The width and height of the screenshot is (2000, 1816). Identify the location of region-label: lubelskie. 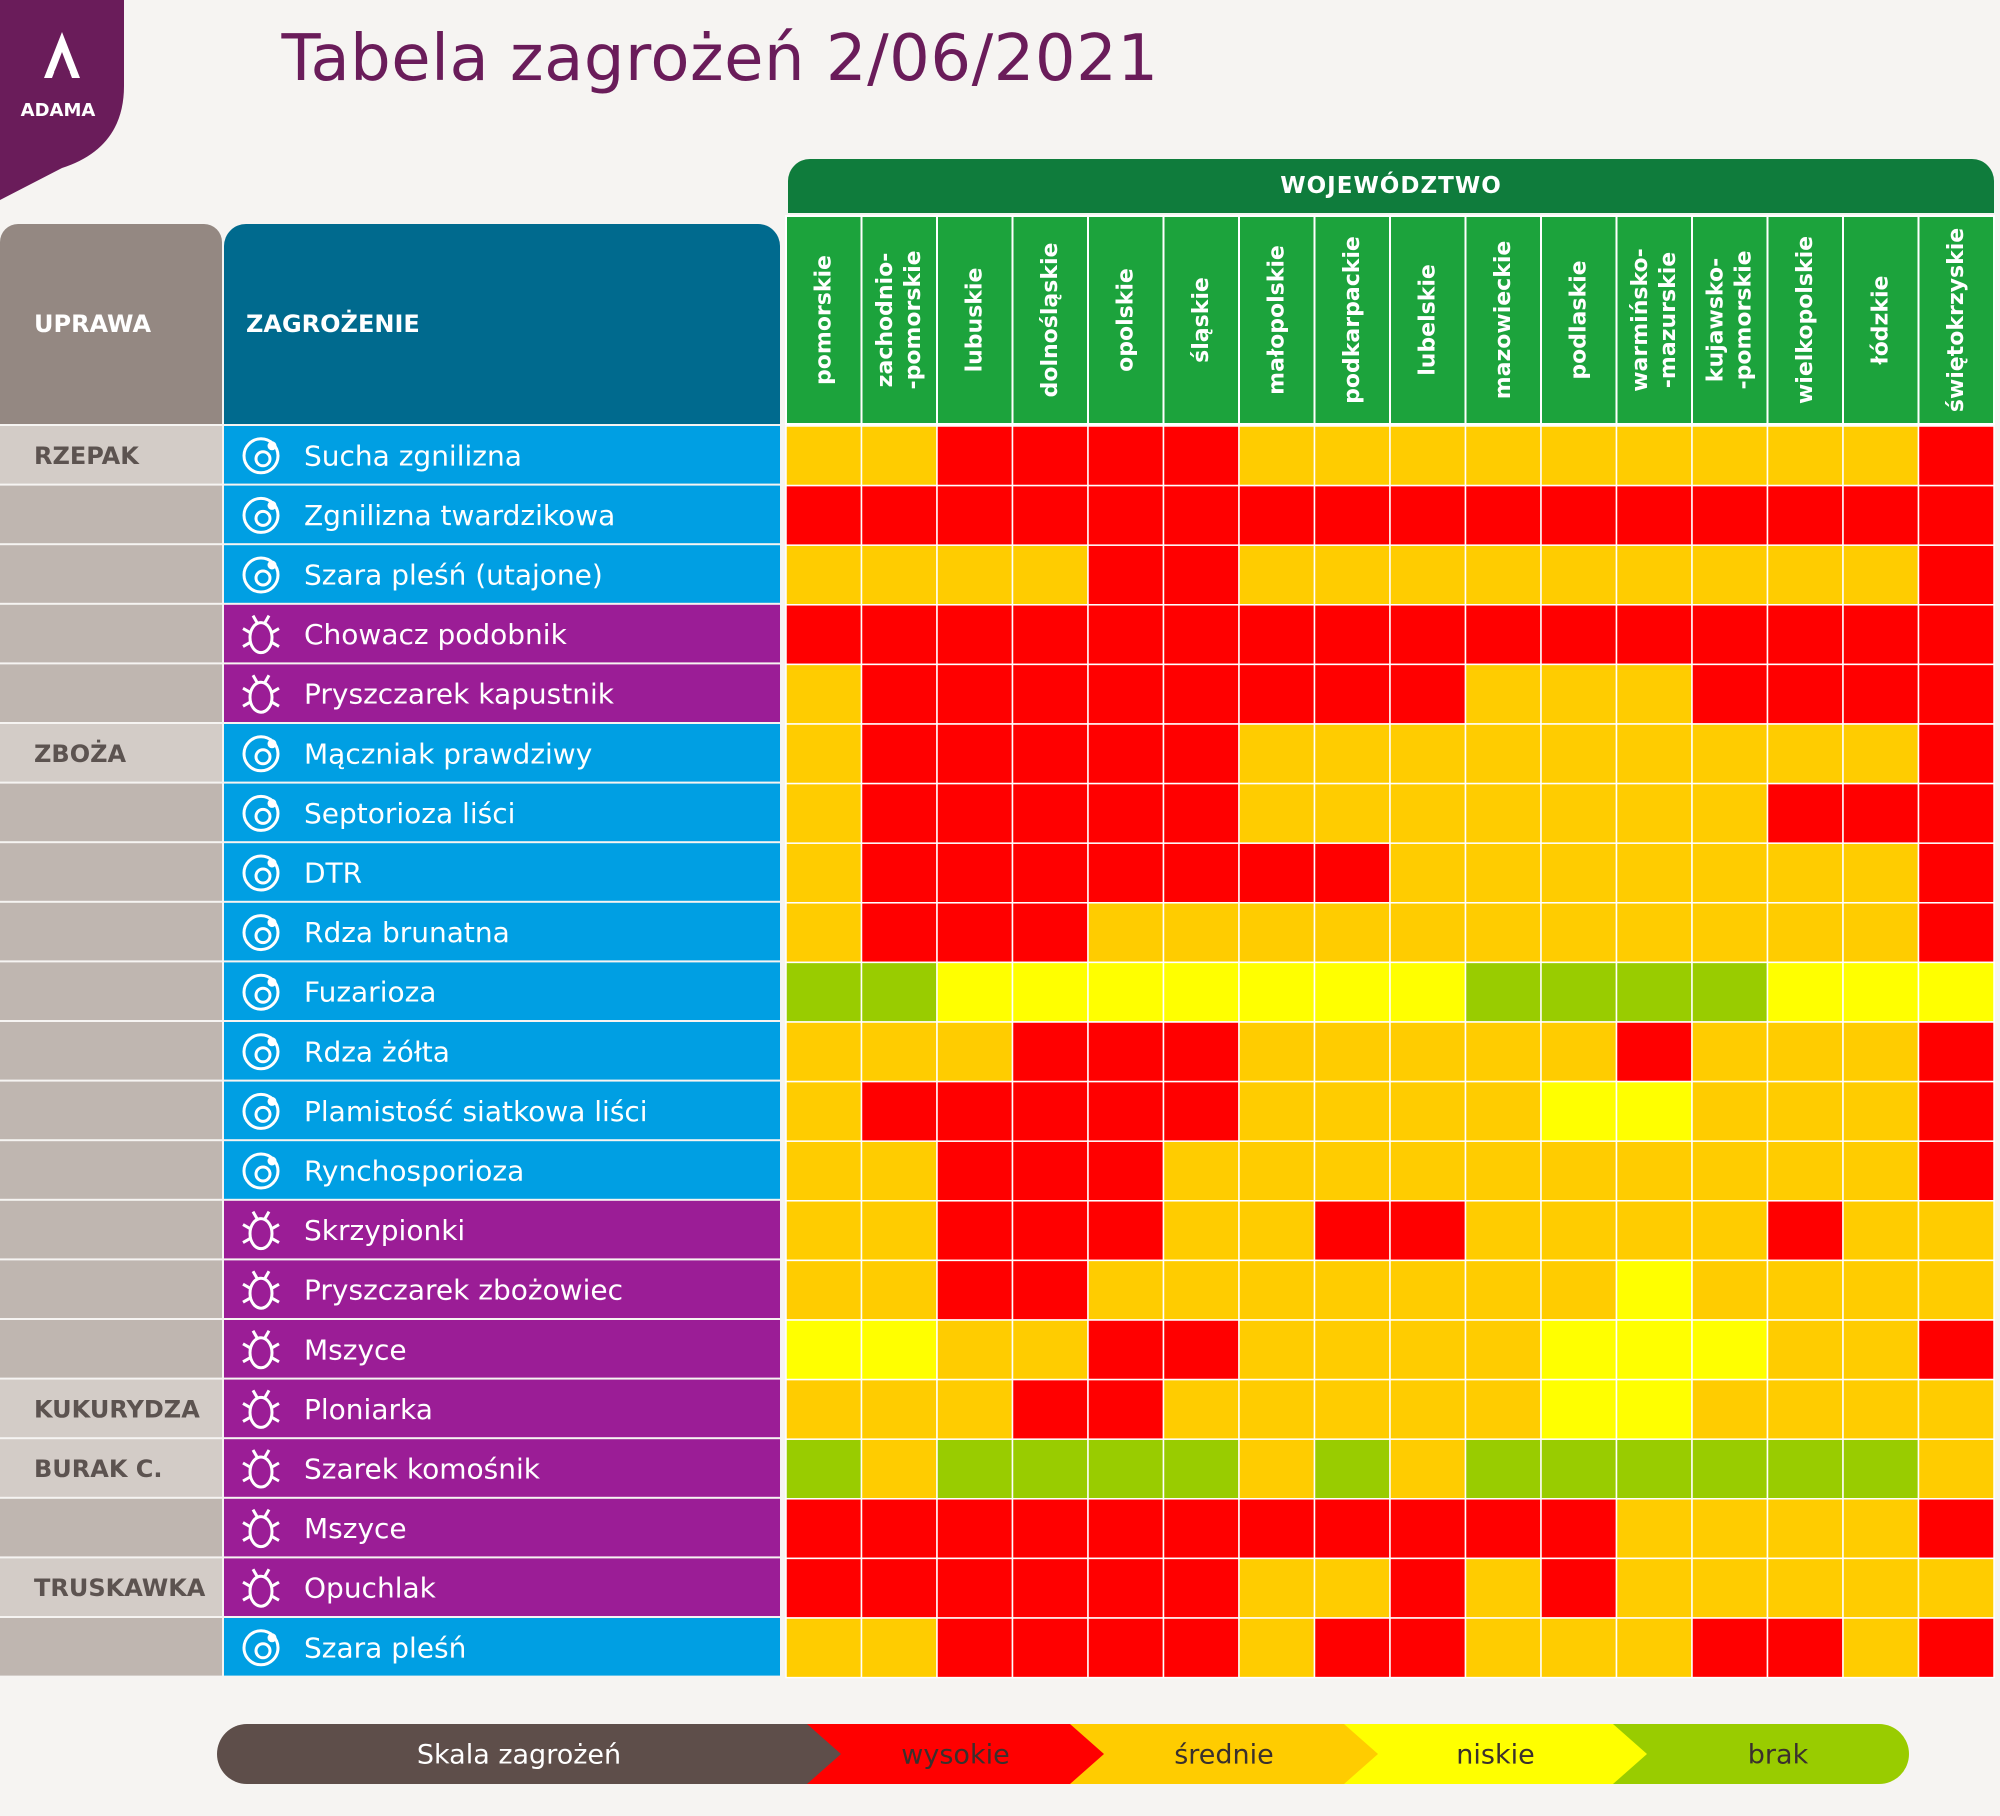
(1427, 320).